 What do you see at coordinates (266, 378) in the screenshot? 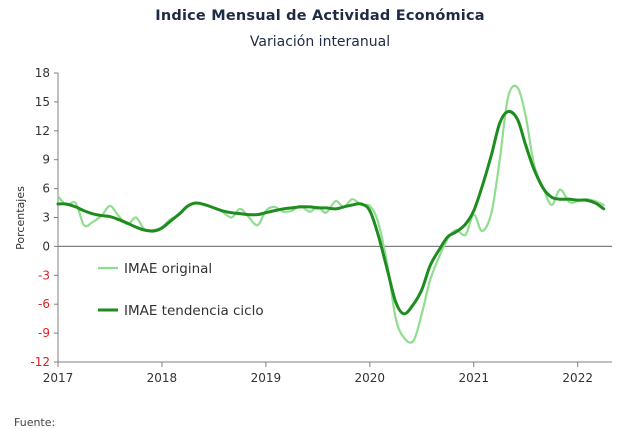
I see `x-tick-label: 2019` at bounding box center [266, 378].